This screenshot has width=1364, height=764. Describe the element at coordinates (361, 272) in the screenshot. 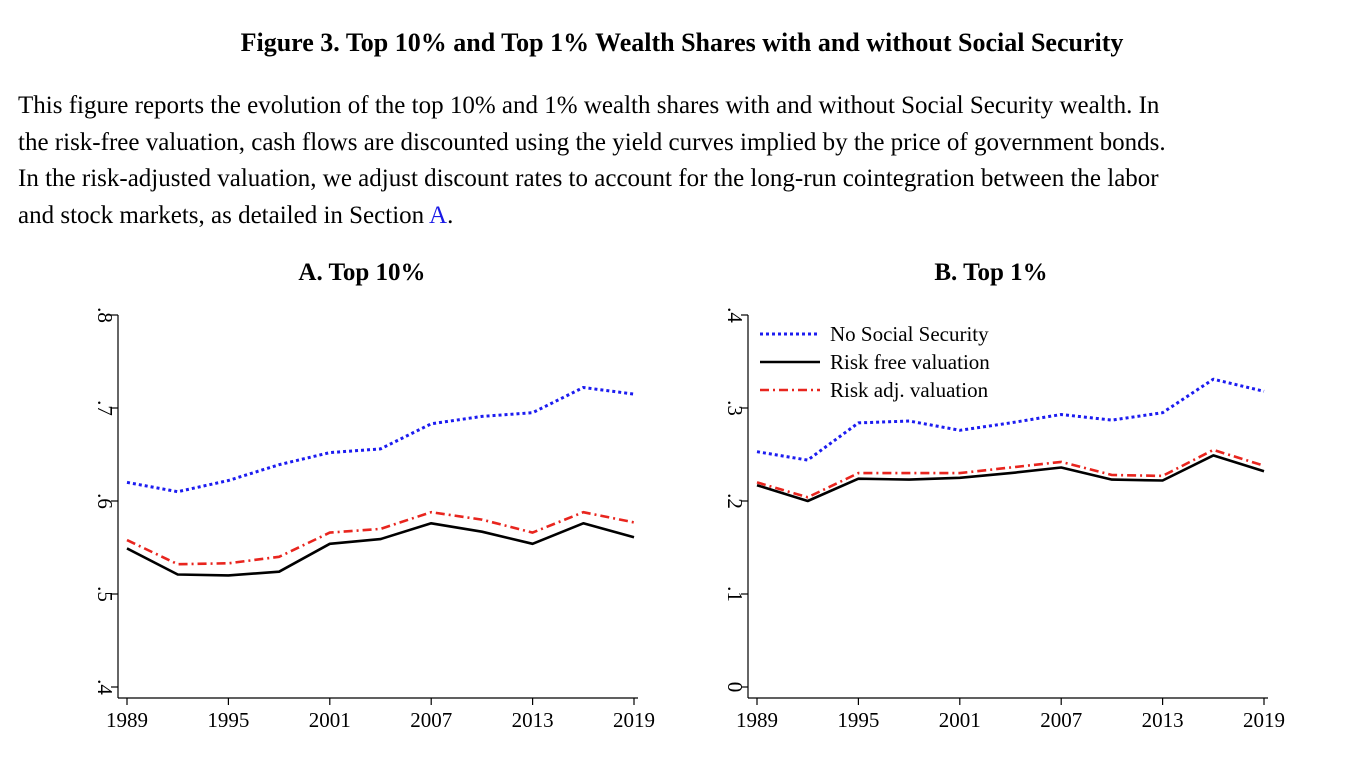

I see `panel-title: A. Top 10%` at that location.